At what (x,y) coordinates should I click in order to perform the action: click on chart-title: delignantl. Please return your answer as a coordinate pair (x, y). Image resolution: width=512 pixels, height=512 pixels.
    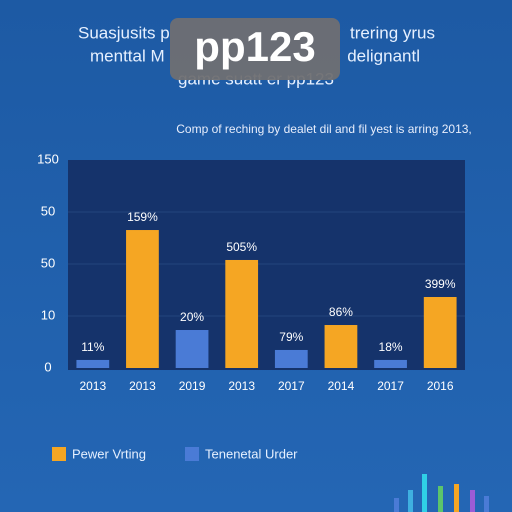
    Looking at the image, I should click on (383, 55).